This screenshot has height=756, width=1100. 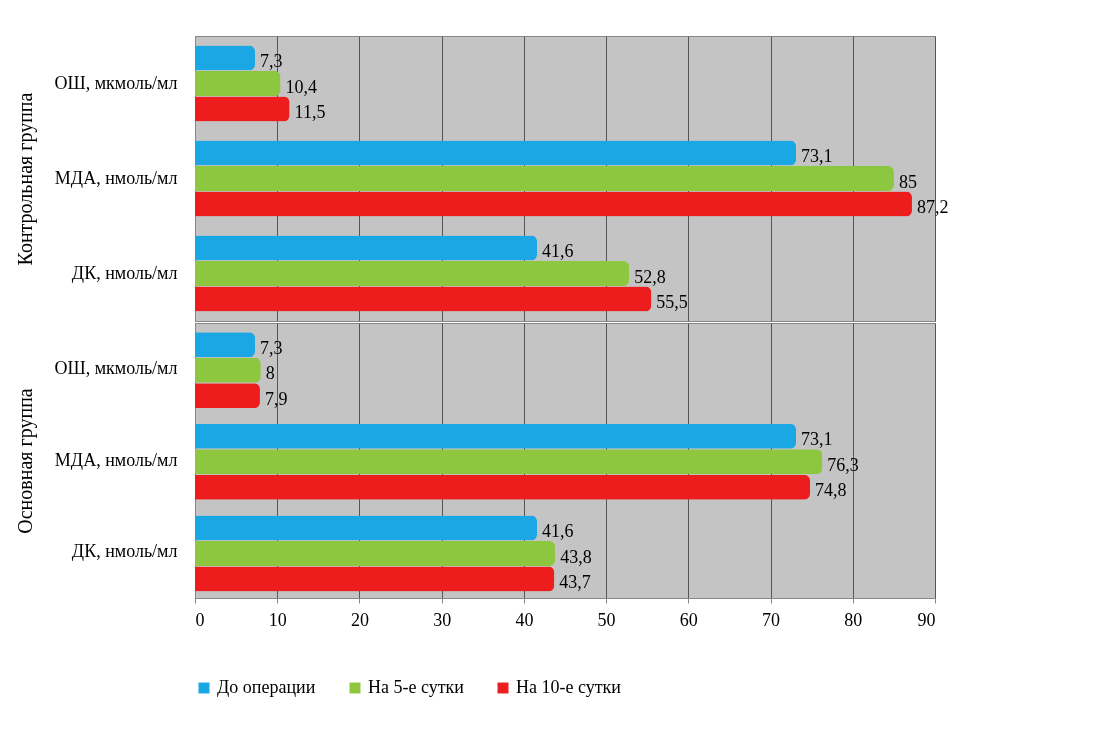 I want to click on data-label: 10,4, so click(x=301, y=86).